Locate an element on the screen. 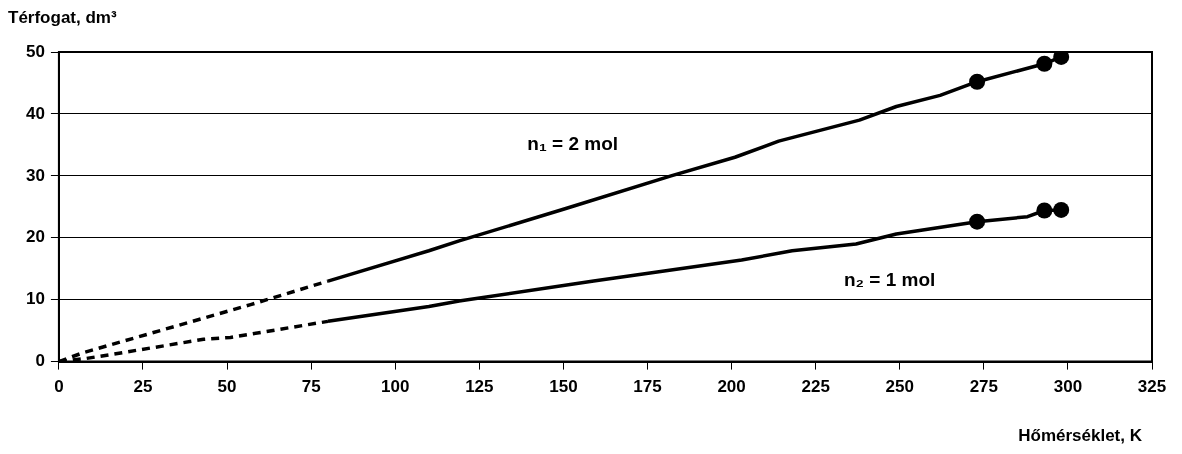  x-tick-label: 225 is located at coordinates (815, 387).